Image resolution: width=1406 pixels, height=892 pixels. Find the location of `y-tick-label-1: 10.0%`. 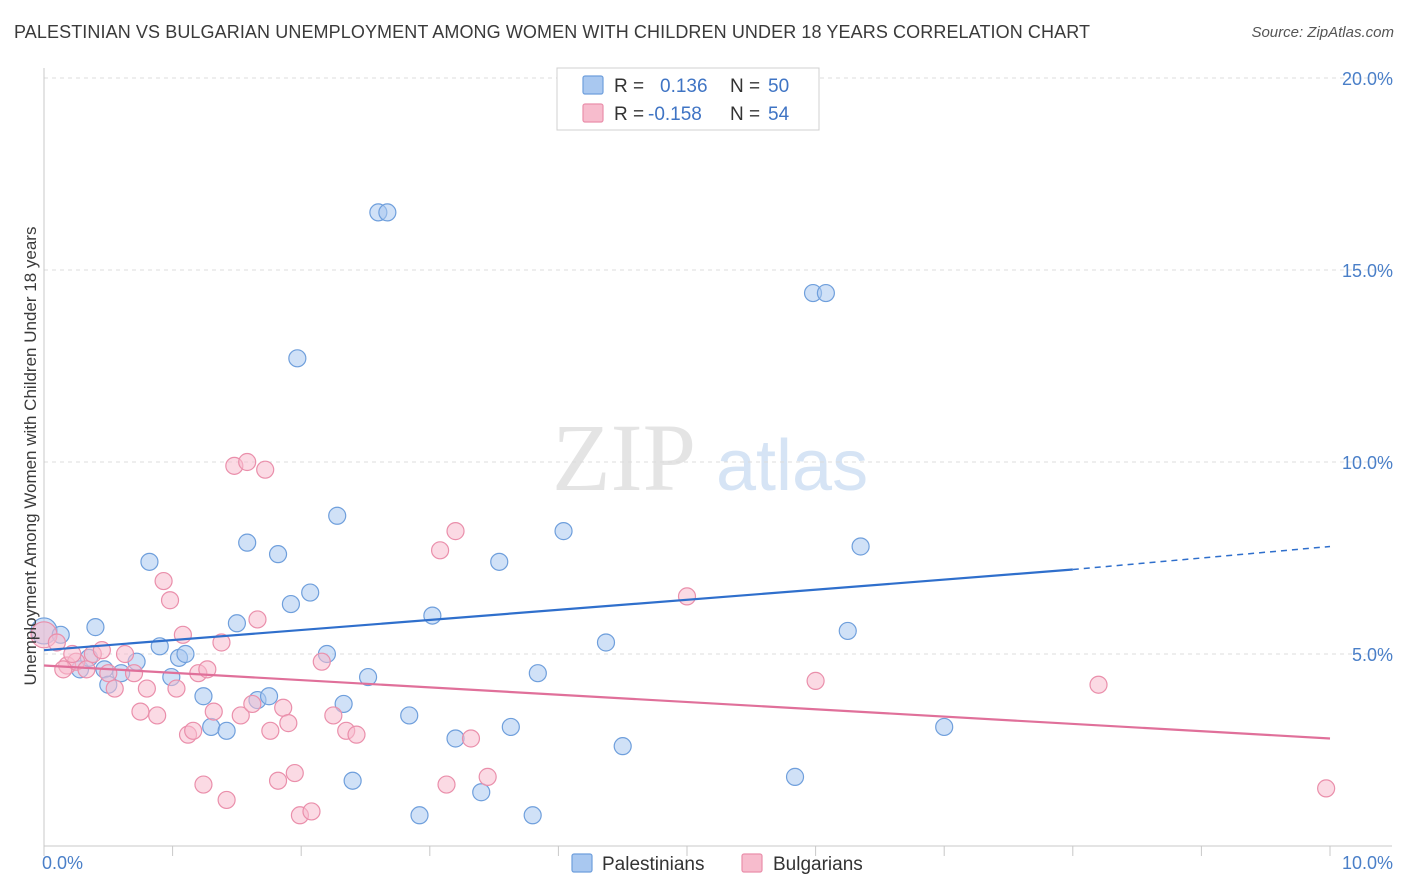

y-tick-label-1: 10.0% is located at coordinates (1367, 463).